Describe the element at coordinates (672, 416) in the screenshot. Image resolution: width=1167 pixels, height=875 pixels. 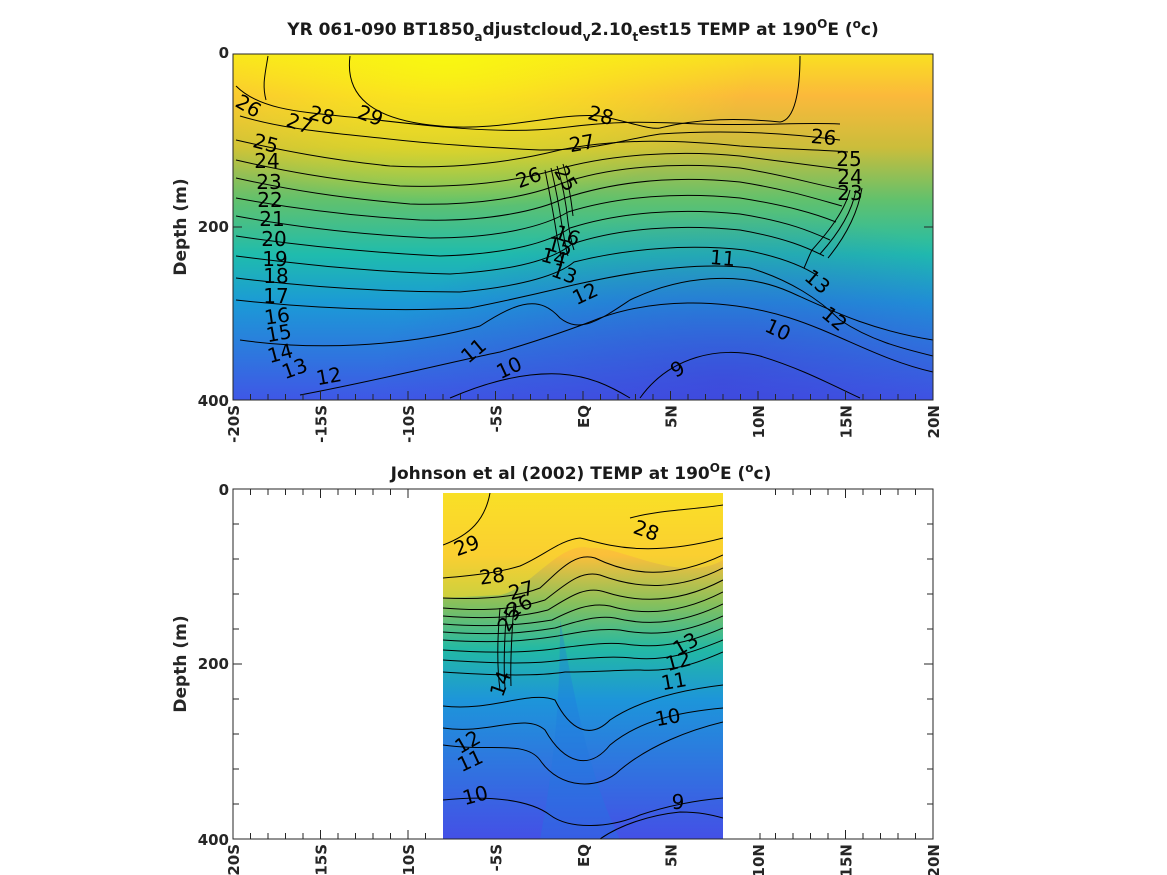
I see `model-x-tick-label: 5N` at that location.